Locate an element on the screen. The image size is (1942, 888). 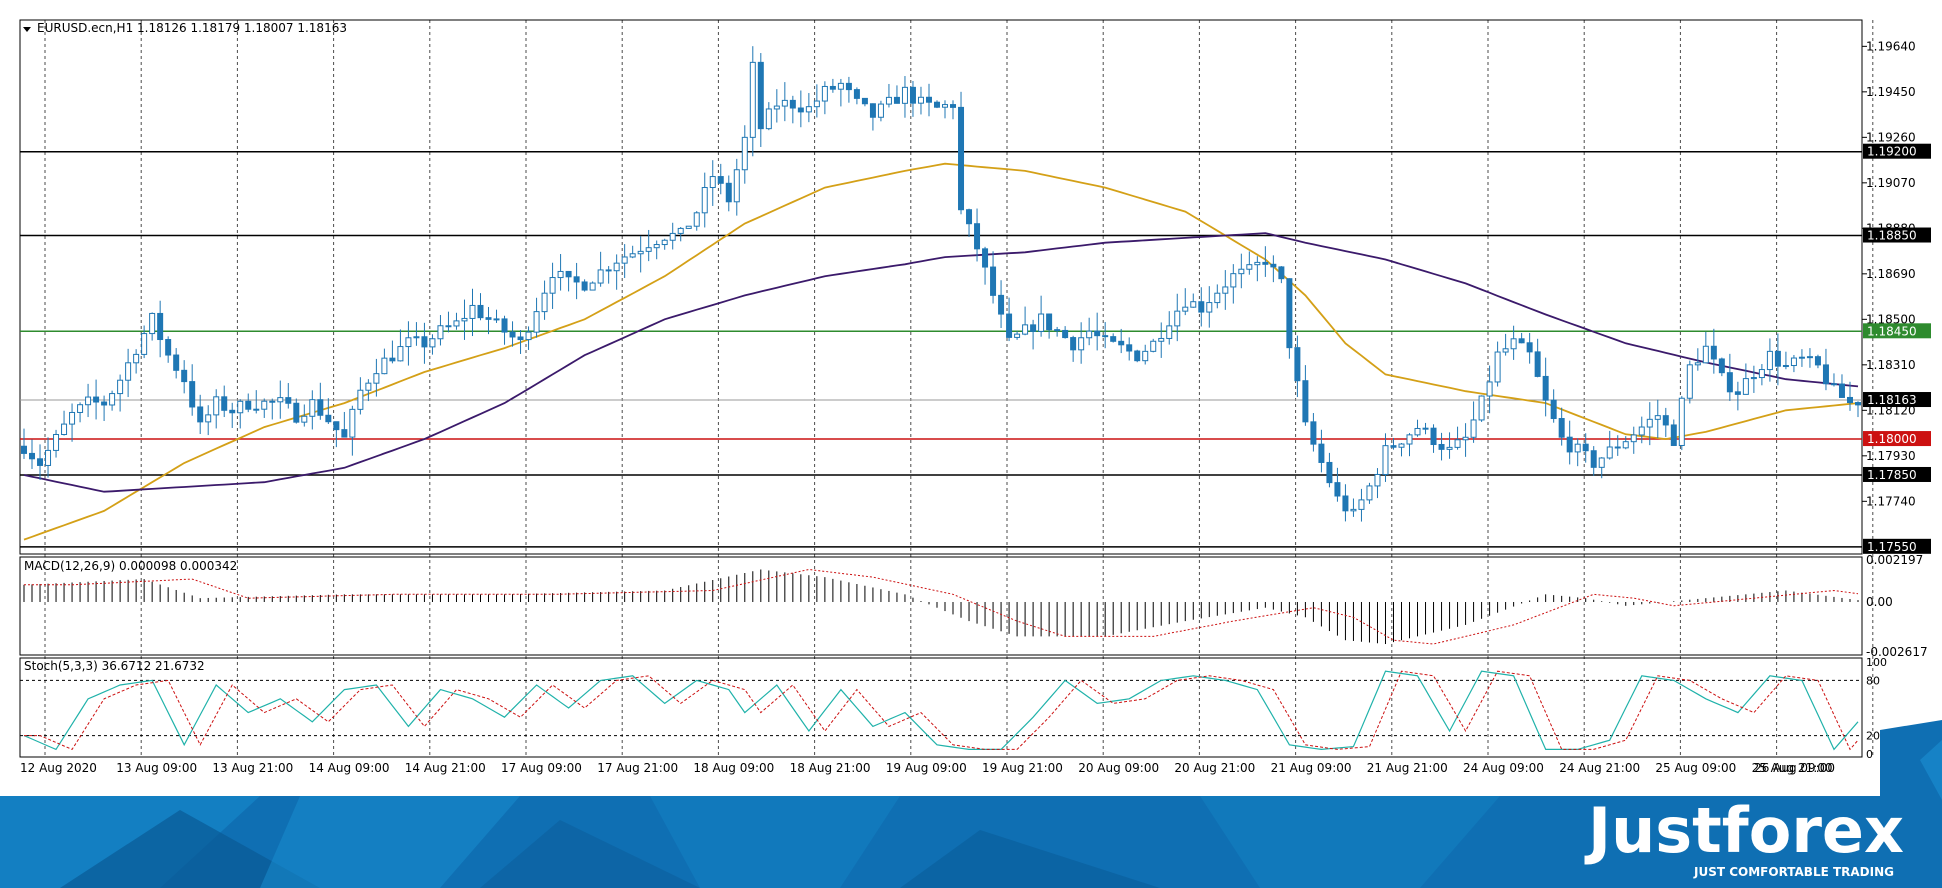
time-label: 12 Aug 2020 is located at coordinates (58, 768).